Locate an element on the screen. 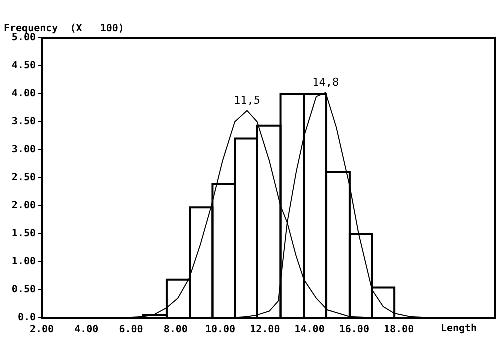  x-tick-label: 18.00 is located at coordinates (399, 330).